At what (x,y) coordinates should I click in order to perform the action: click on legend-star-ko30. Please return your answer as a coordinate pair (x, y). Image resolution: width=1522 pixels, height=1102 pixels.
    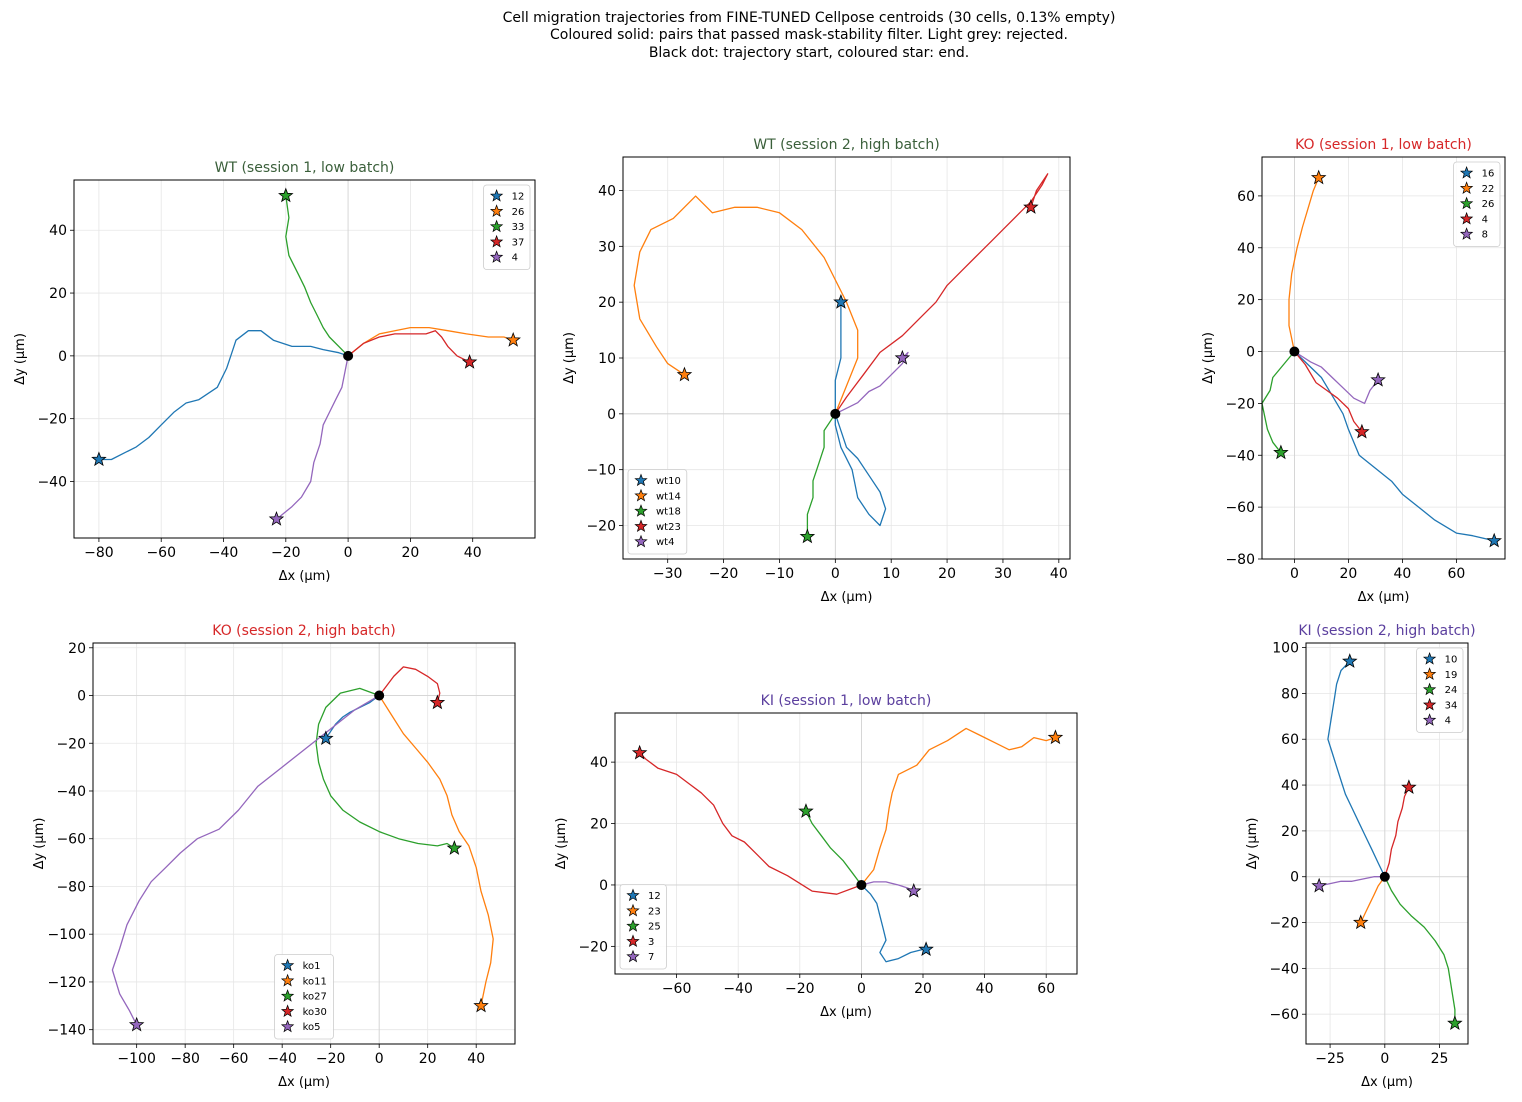
    Looking at the image, I should click on (287, 1011).